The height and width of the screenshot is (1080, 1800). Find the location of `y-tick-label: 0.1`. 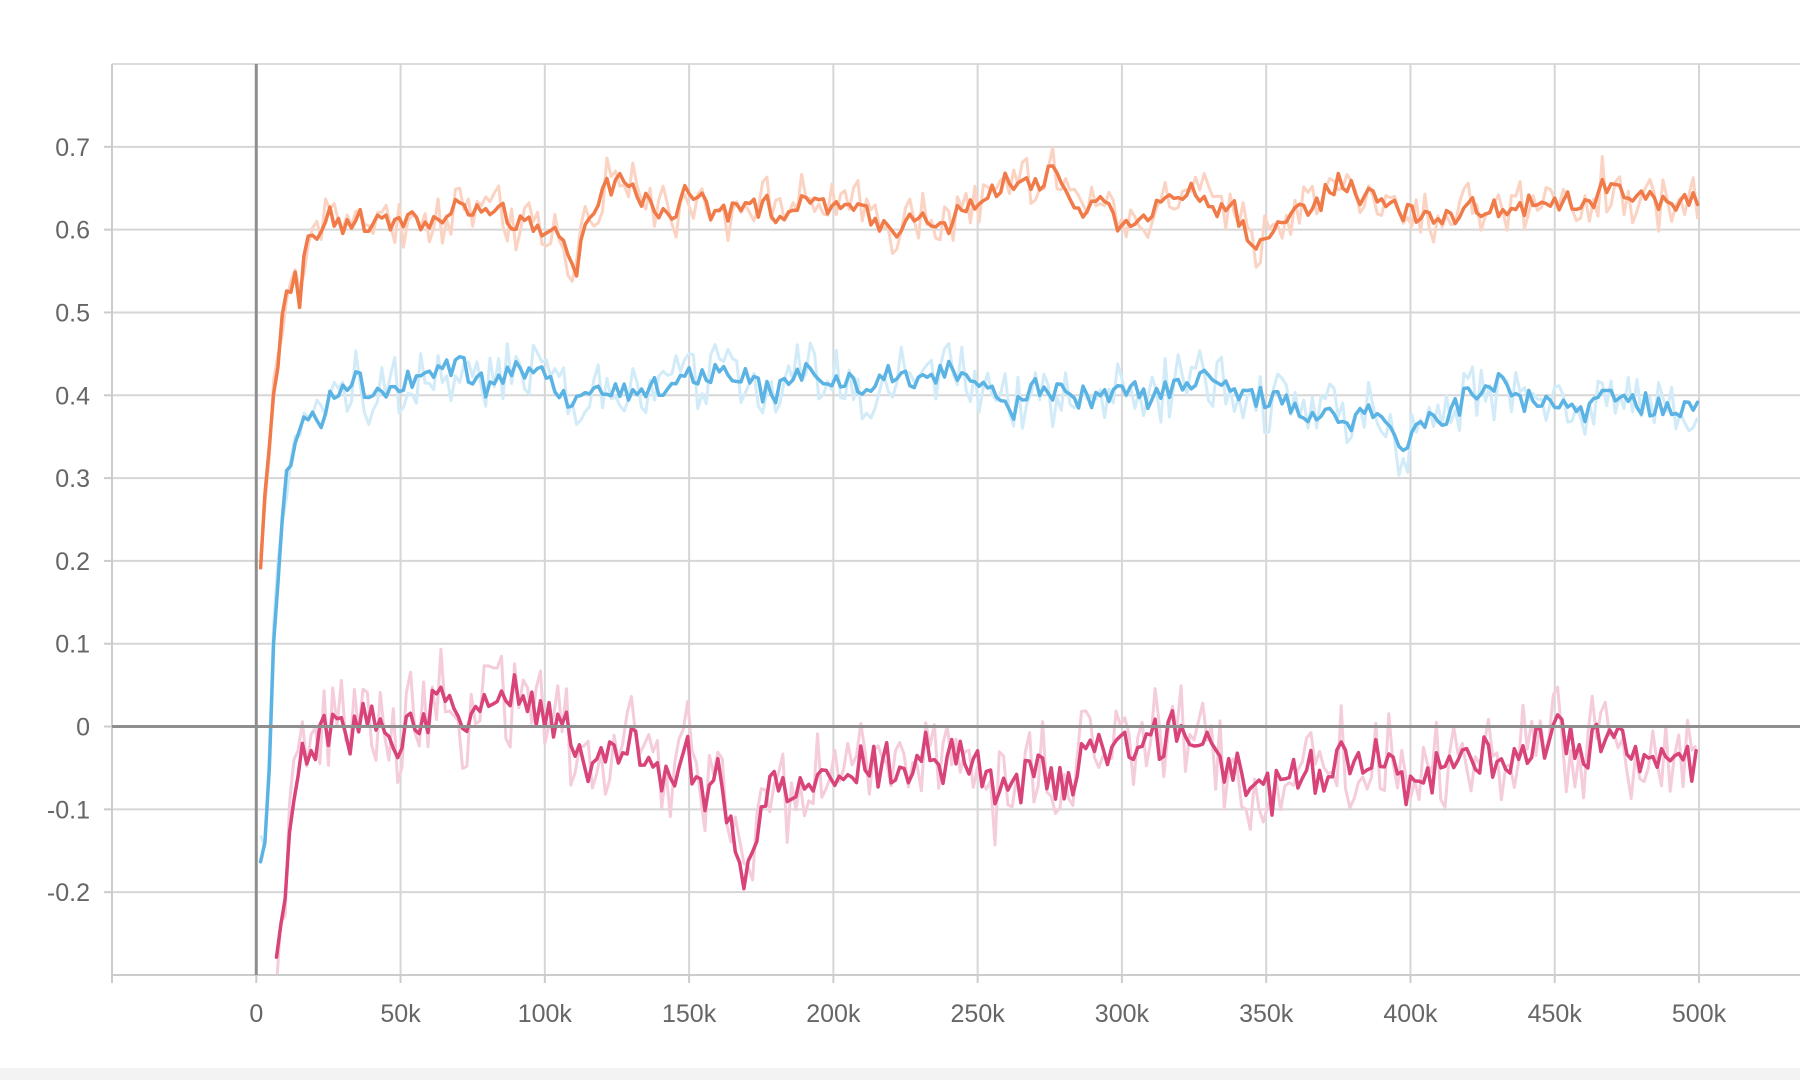

y-tick-label: 0.1 is located at coordinates (72, 645).